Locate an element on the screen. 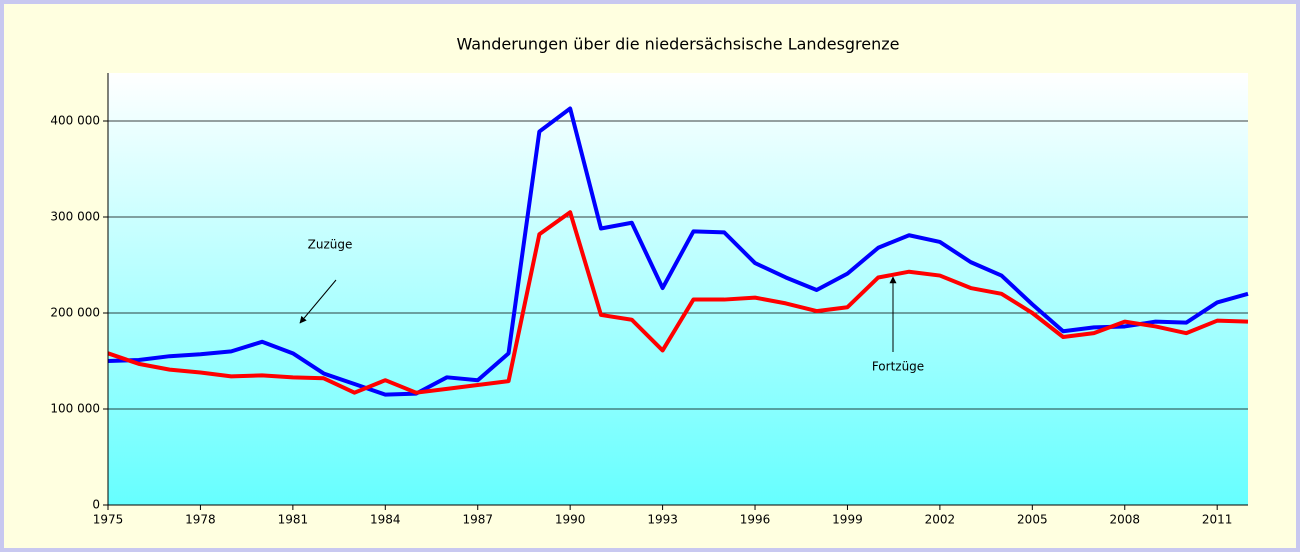  annotation-arrow is located at coordinates (318, 301).